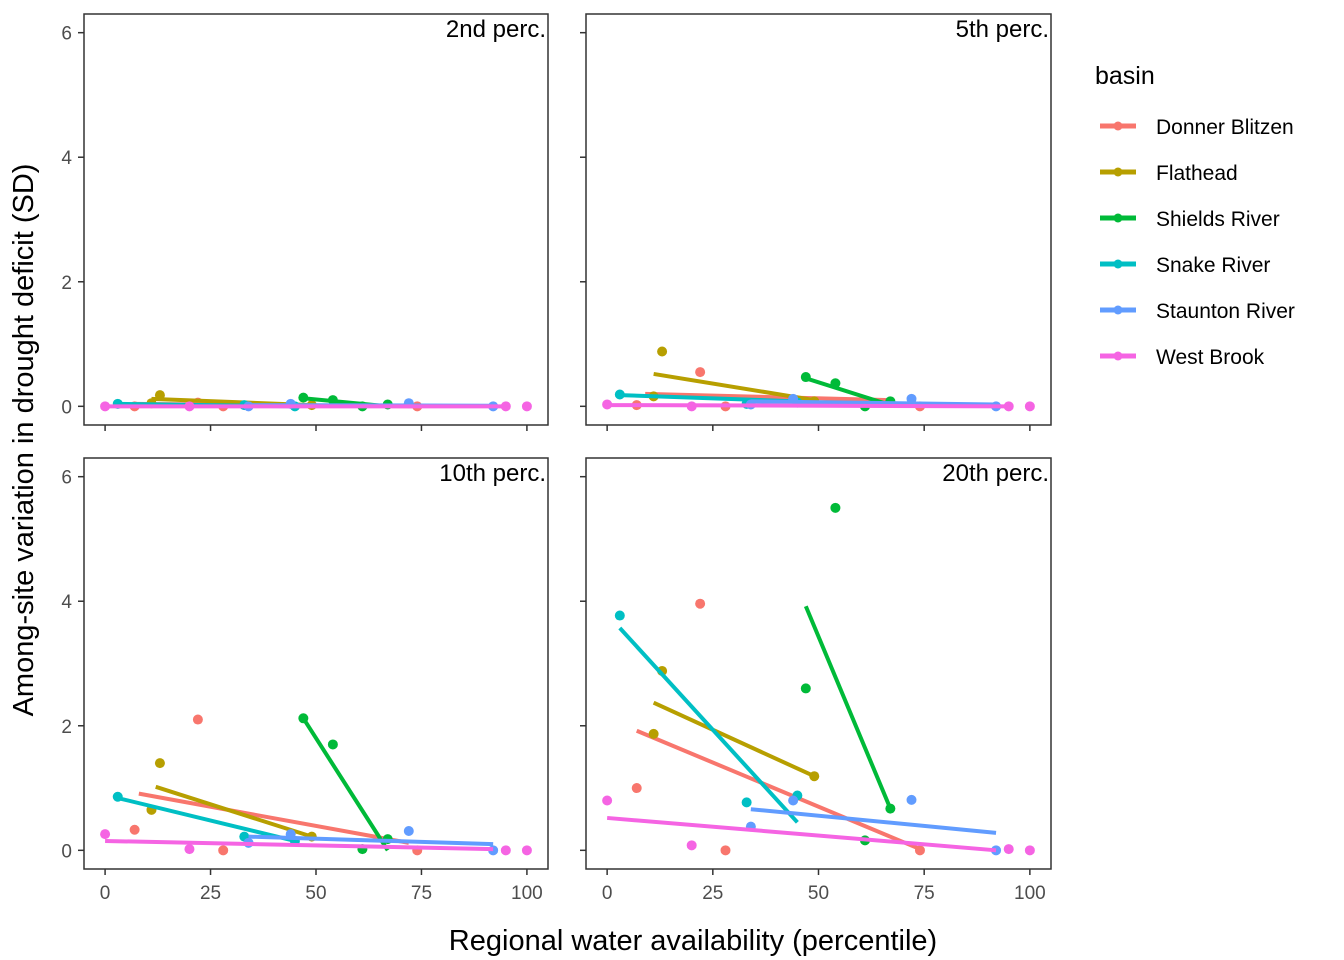 Image resolution: width=1344 pixels, height=960 pixels. I want to click on legend-label: Snake River, so click(1213, 265).